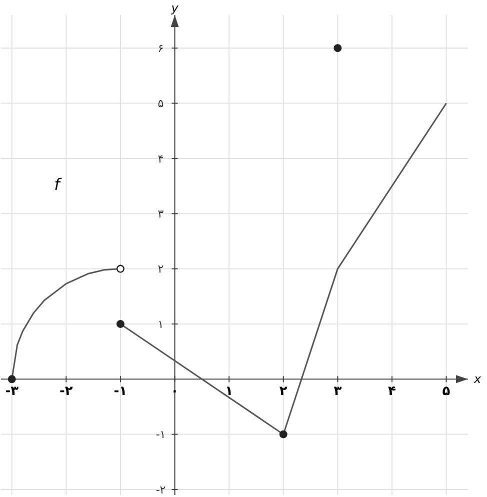 This screenshot has width=487, height=497. What do you see at coordinates (174, 392) in the screenshot?
I see `x-tick-label: ۰` at bounding box center [174, 392].